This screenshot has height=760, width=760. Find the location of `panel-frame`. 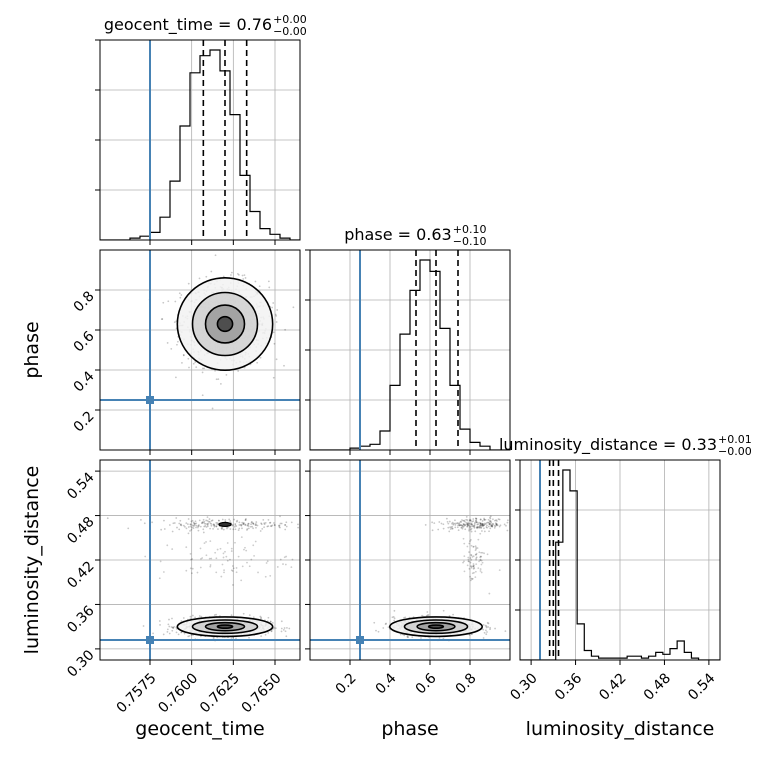

panel-frame is located at coordinates (200, 350).